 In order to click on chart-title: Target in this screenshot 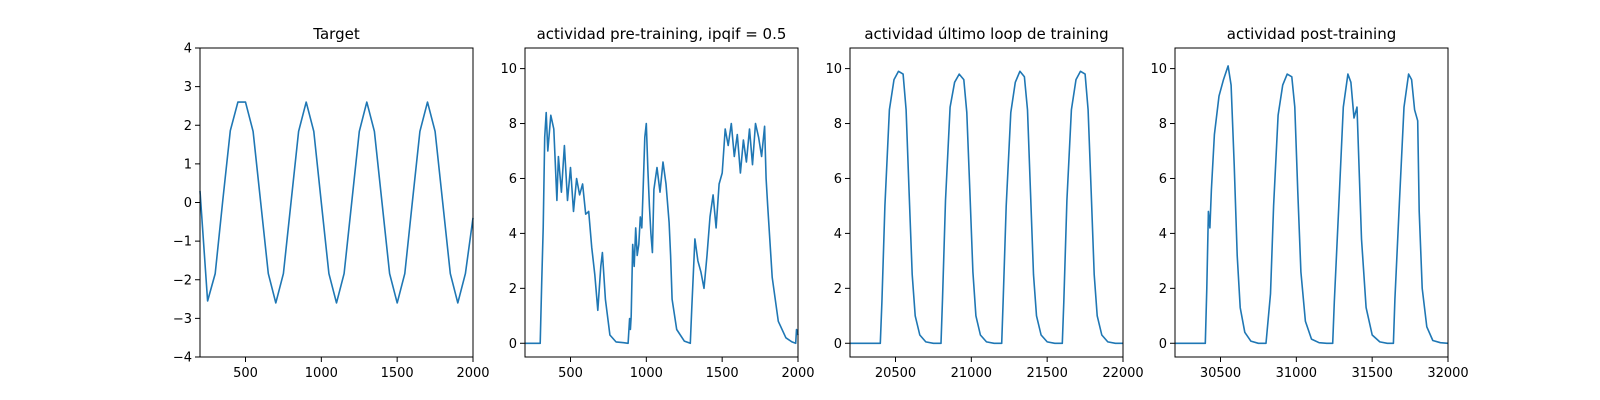, I will do `click(336, 34)`.